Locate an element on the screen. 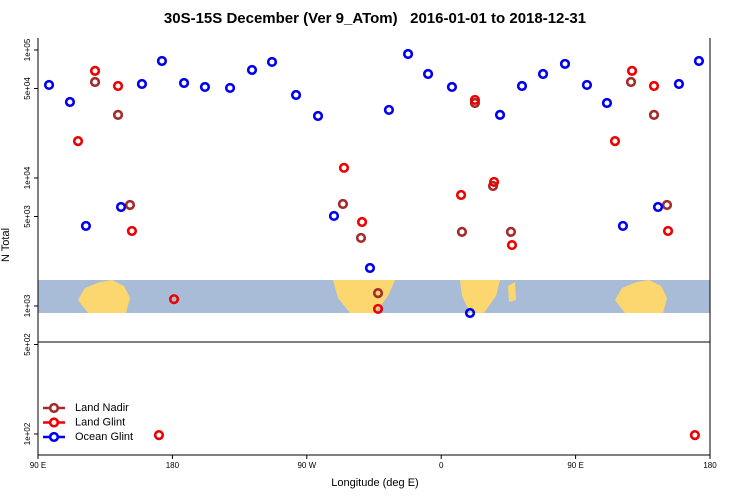 This screenshot has height=500, width=750. y-axis-label: N Total is located at coordinates (6, 245).